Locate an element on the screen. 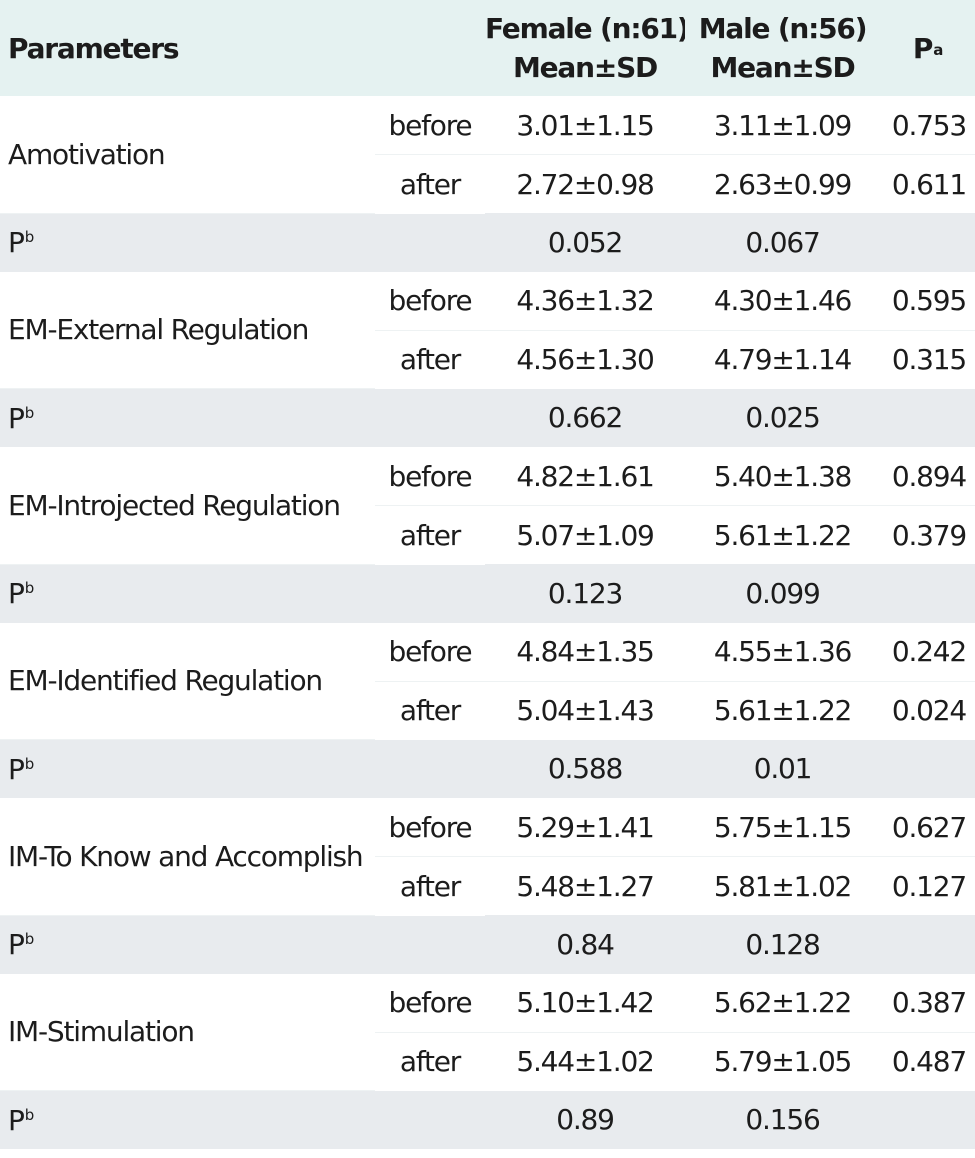 The height and width of the screenshot is (1158, 975). p-a-value: 0.611 is located at coordinates (929, 184).